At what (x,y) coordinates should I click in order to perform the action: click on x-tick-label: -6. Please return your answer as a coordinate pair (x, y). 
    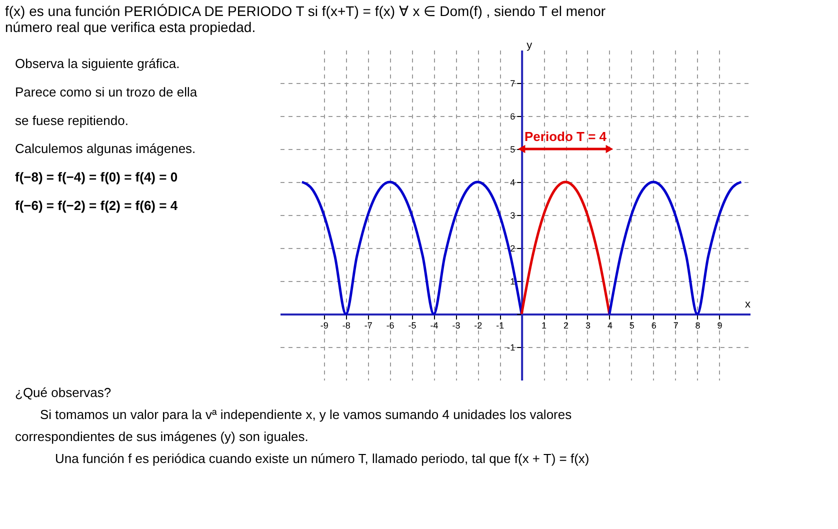
    Looking at the image, I should click on (390, 325).